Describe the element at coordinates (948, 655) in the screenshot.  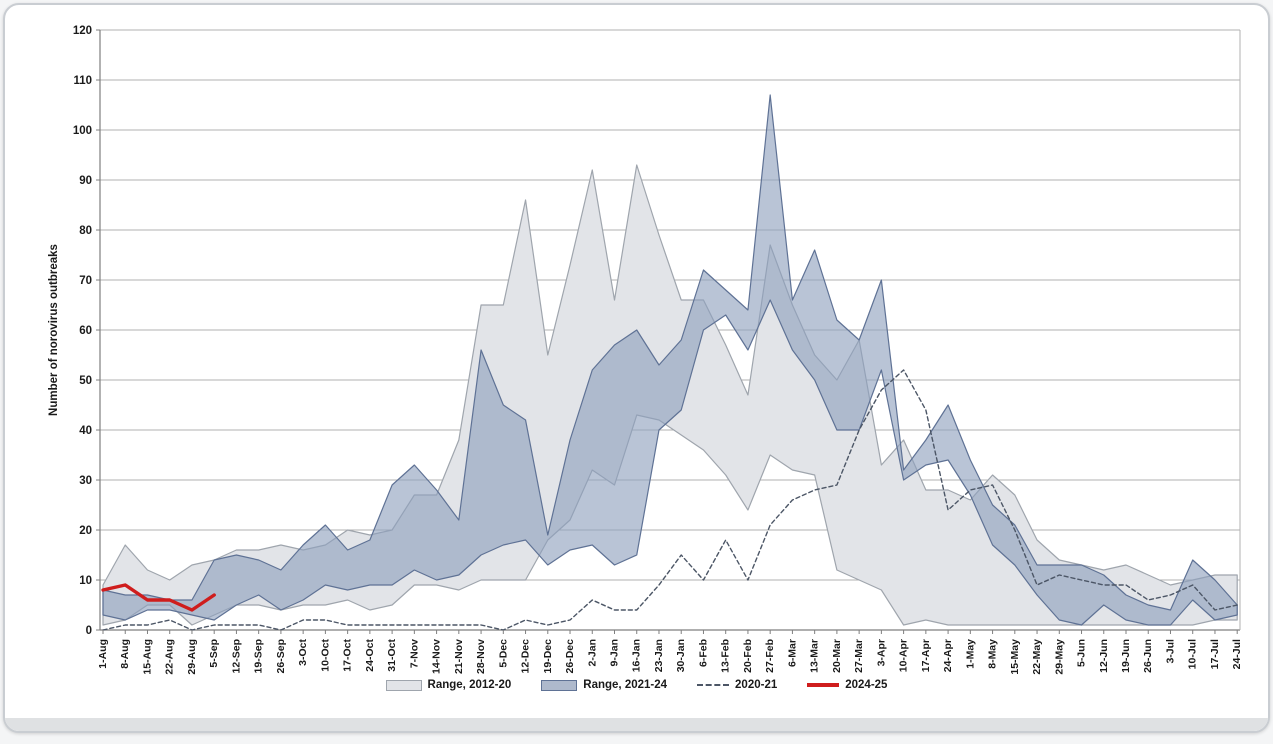
I see `x-axis-tick-label: 24-Apr` at that location.